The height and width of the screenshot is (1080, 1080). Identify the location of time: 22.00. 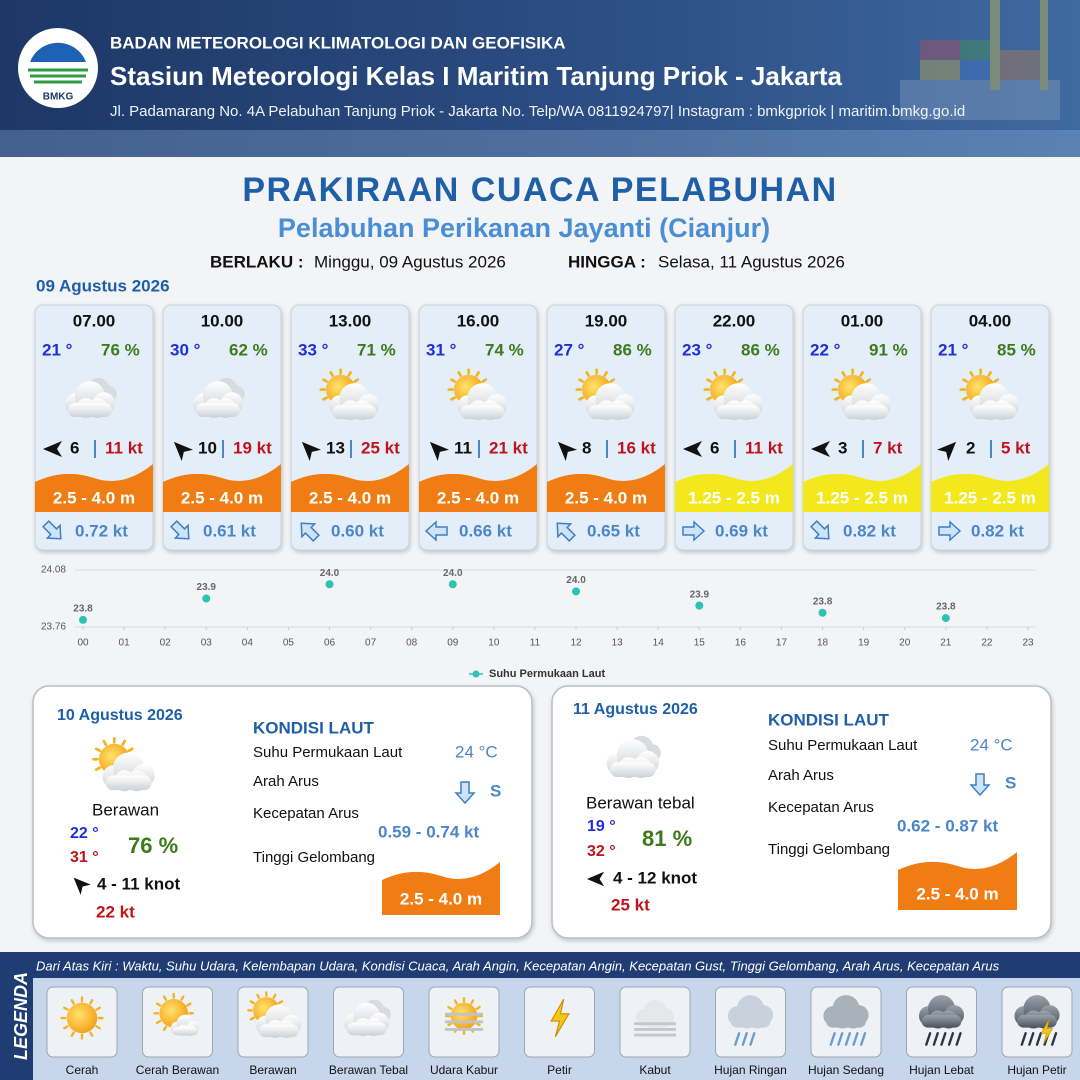
(734, 320).